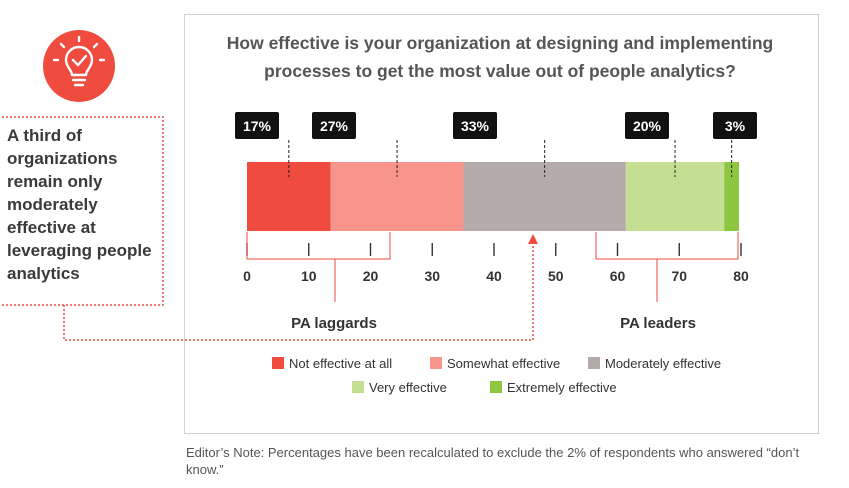 The image size is (849, 488). Describe the element at coordinates (51, 227) in the screenshot. I see `callout-line: effective at` at that location.